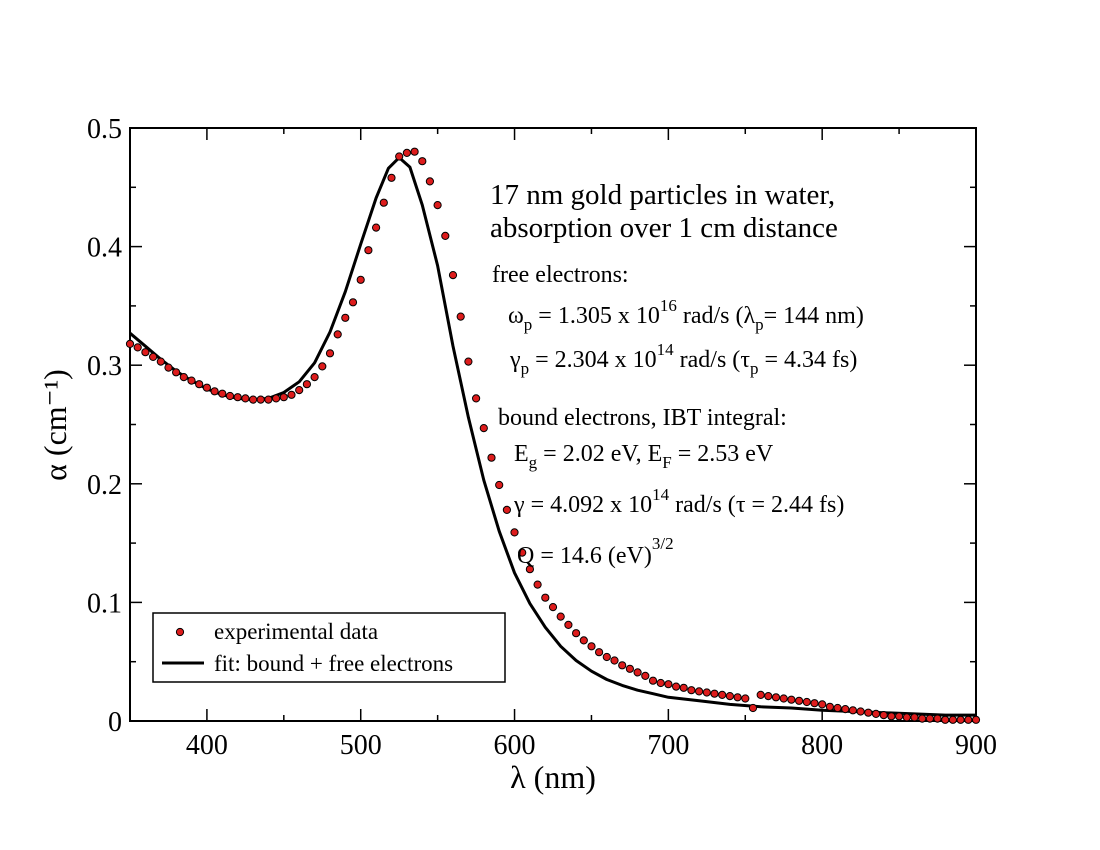  Describe the element at coordinates (104, 485) in the screenshot. I see `y-tick-label: 0.2` at that location.